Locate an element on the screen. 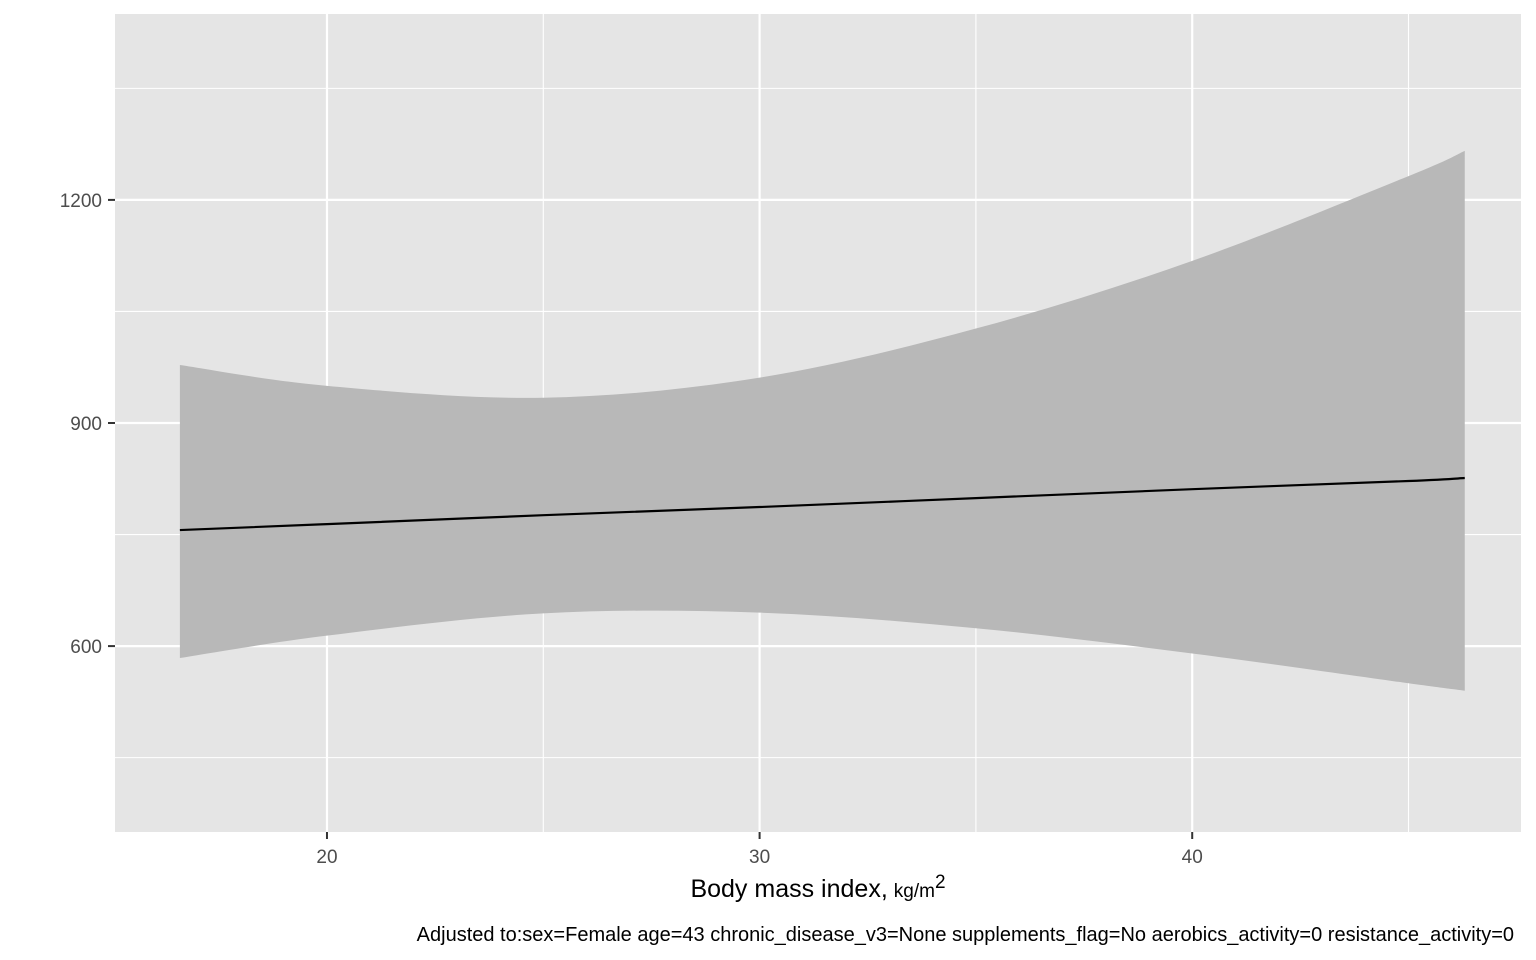 The width and height of the screenshot is (1536, 960). y-tick-label: 1200 is located at coordinates (81, 201).